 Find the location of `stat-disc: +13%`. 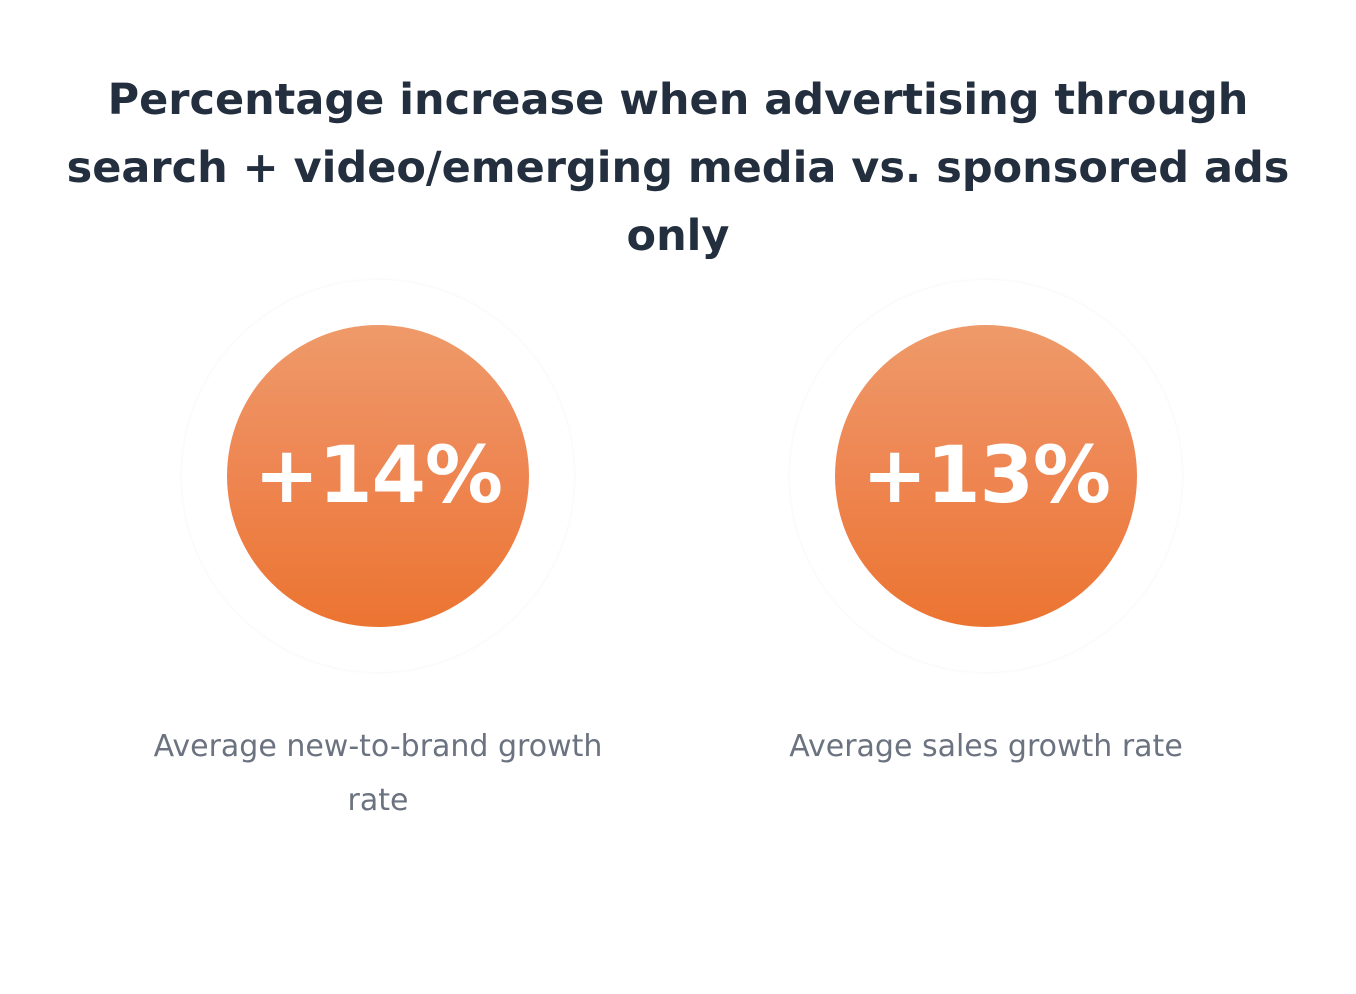

stat-disc: +13% is located at coordinates (986, 476).